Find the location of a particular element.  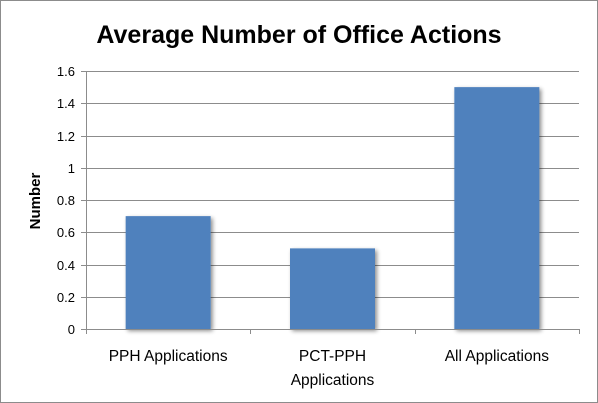

y-tick-label: 0.6 is located at coordinates (66, 232).